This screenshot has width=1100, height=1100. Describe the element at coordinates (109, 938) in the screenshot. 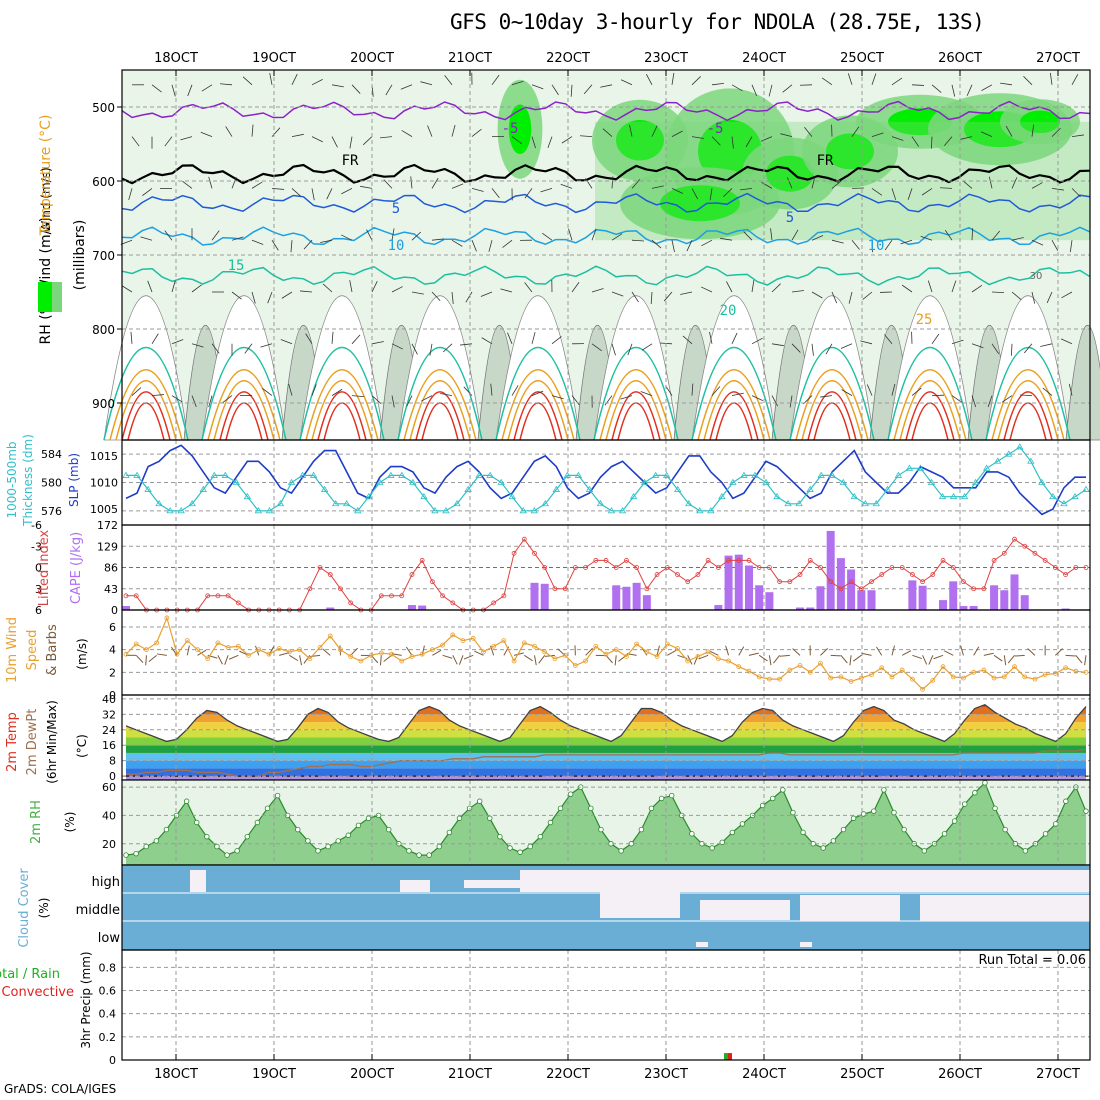

I see `cloud-row-label: low` at that location.